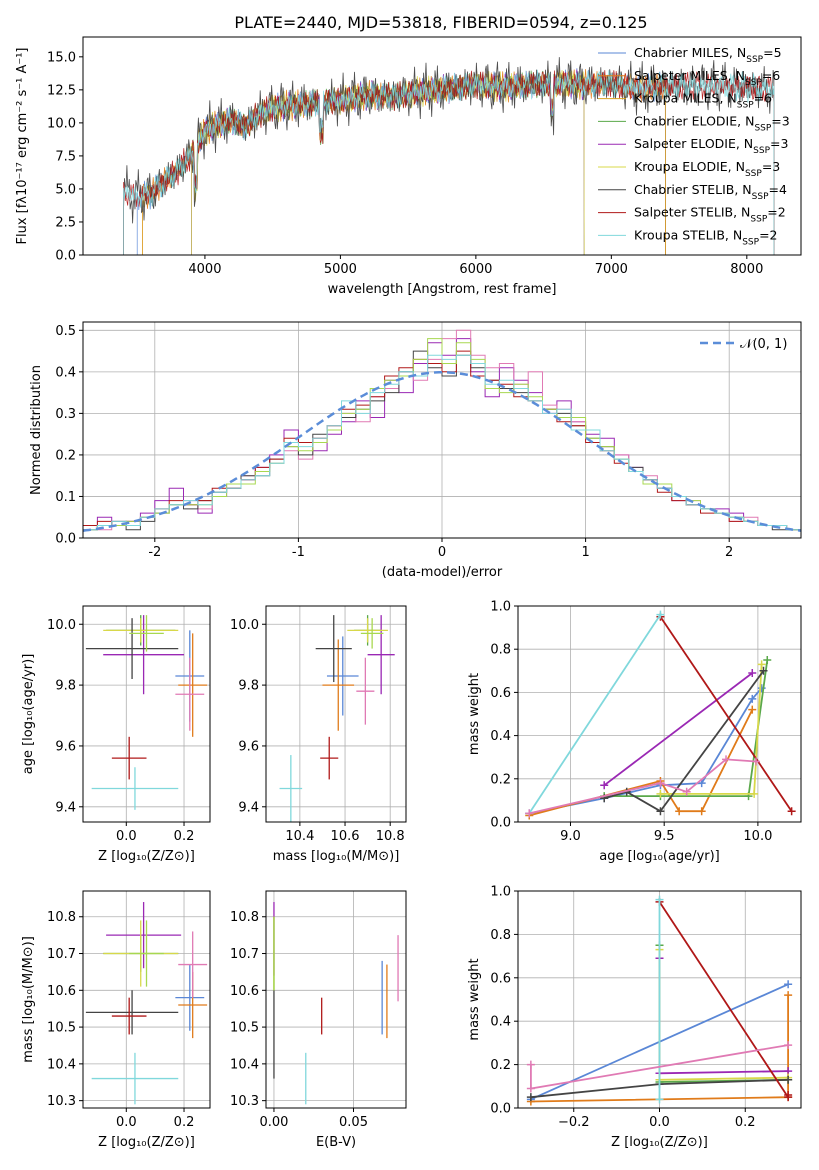  I want to click on y-tick-label: 9.6, so click(248, 746).